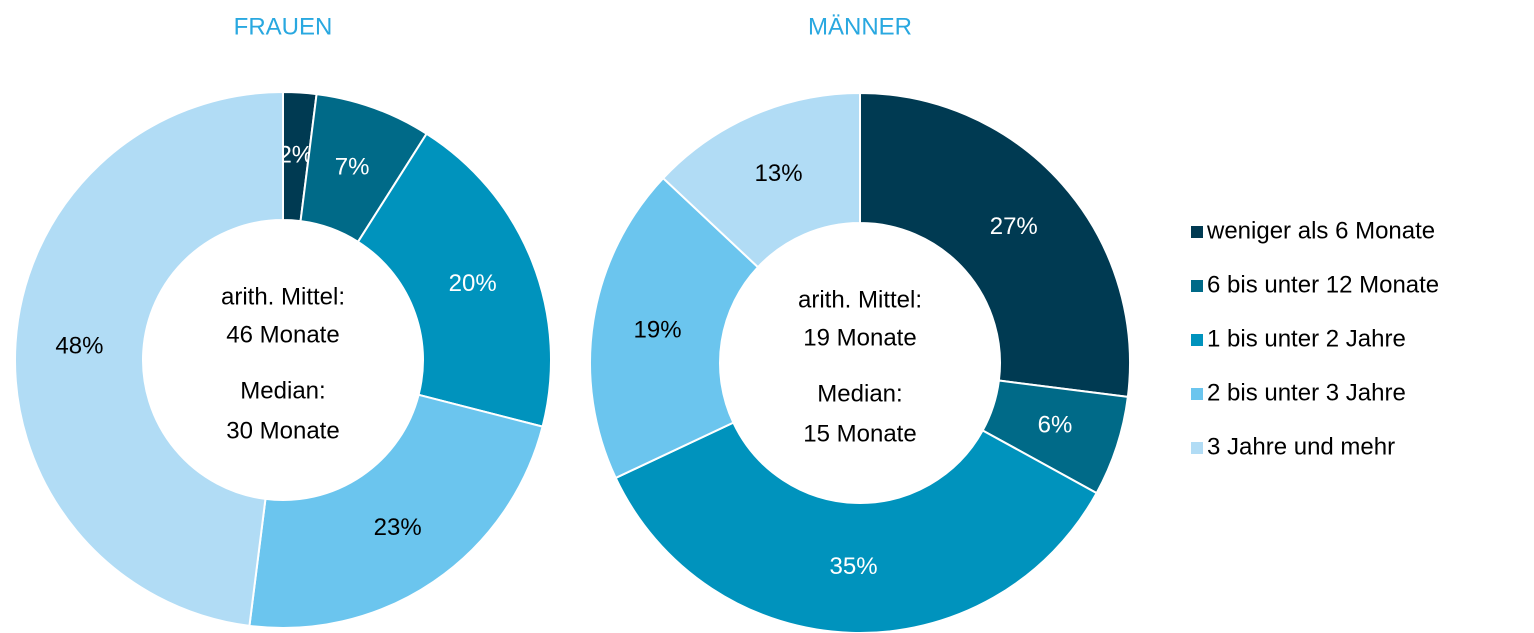 This screenshot has height=633, width=1534. Describe the element at coordinates (398, 527) in the screenshot. I see `data-label: 23%` at that location.